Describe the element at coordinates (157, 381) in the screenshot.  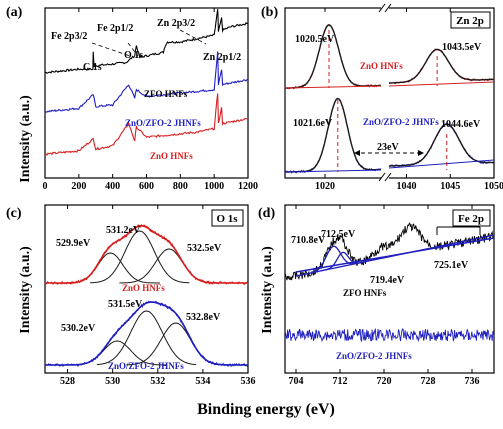
I see `c-tick-label-532: 532` at that location.